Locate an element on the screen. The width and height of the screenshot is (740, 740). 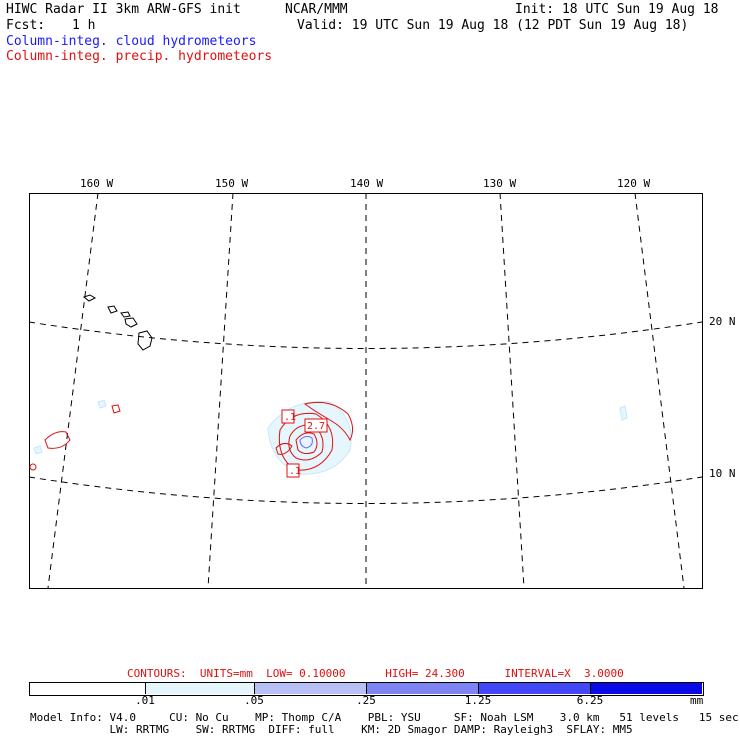
precip-contour-small is located at coordinates (116, 409).